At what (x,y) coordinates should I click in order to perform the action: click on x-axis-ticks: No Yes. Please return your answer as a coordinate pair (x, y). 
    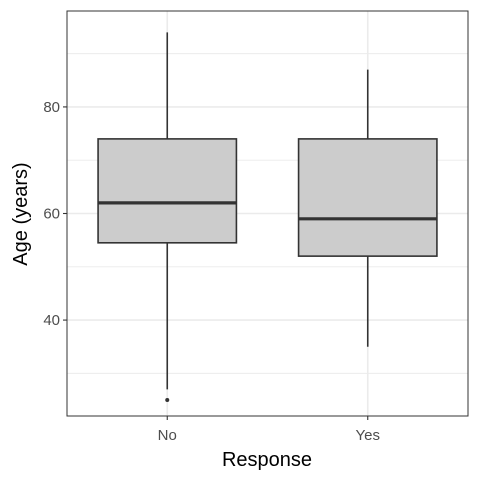
    Looking at the image, I should click on (269, 430).